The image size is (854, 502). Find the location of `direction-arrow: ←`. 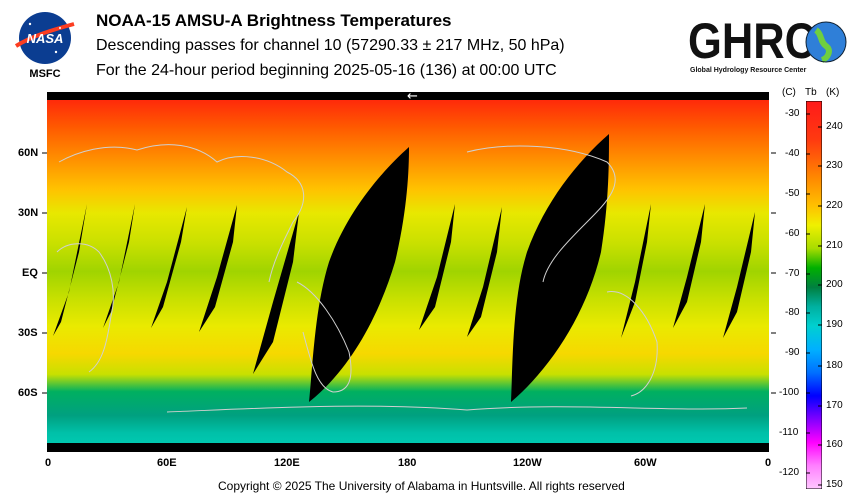

direction-arrow: ← is located at coordinates (412, 98).